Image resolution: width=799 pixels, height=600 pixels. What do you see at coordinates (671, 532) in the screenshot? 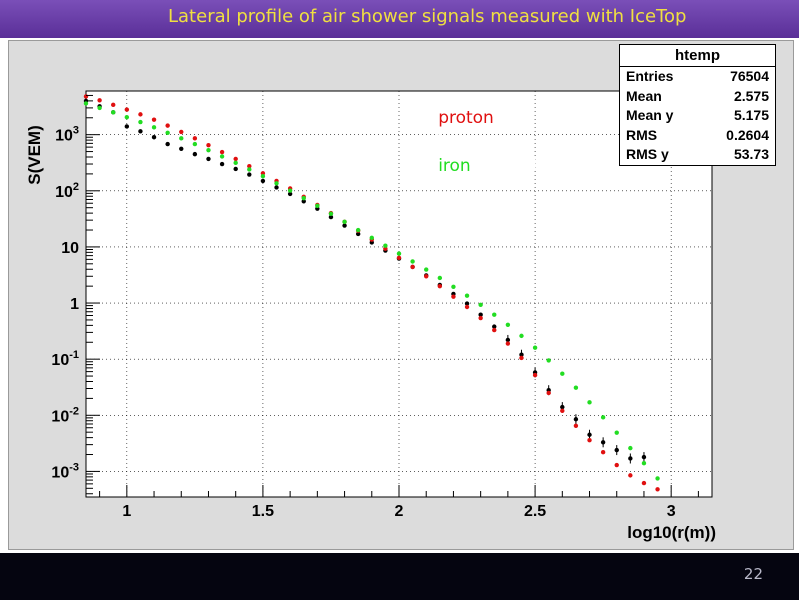
I see `x-axis-label: log10(r(m))` at bounding box center [671, 532].